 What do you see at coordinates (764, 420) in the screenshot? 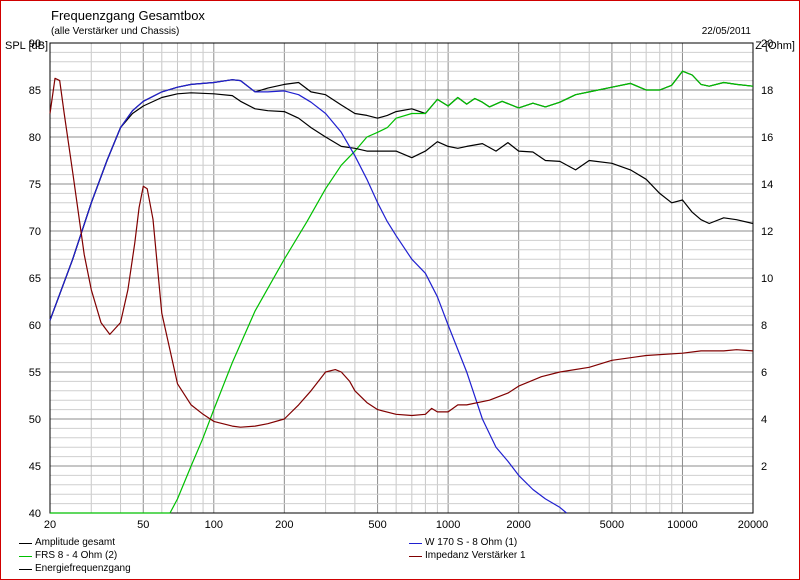
I see `y-tick-label-right: 4` at bounding box center [764, 420].